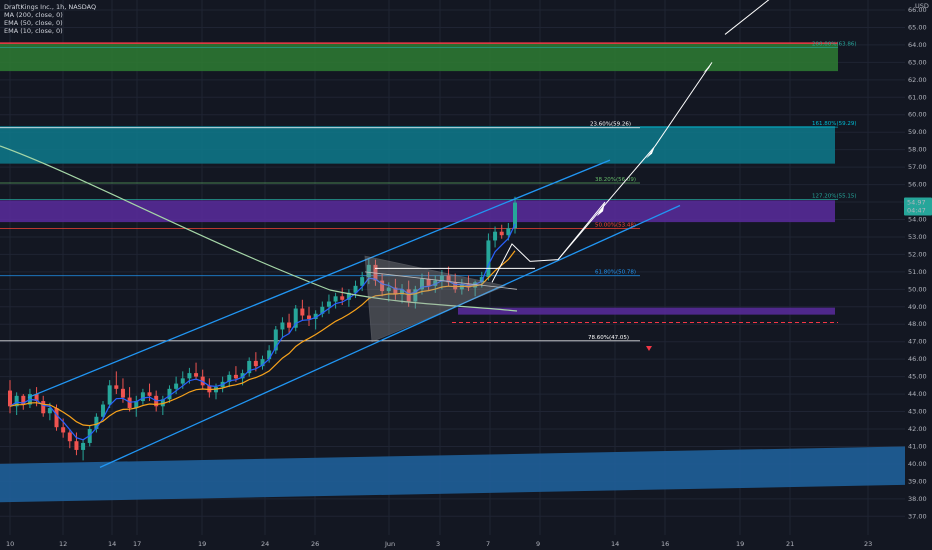  What do you see at coordinates (488, 544) in the screenshot?
I see `time-tick: 7` at bounding box center [488, 544].